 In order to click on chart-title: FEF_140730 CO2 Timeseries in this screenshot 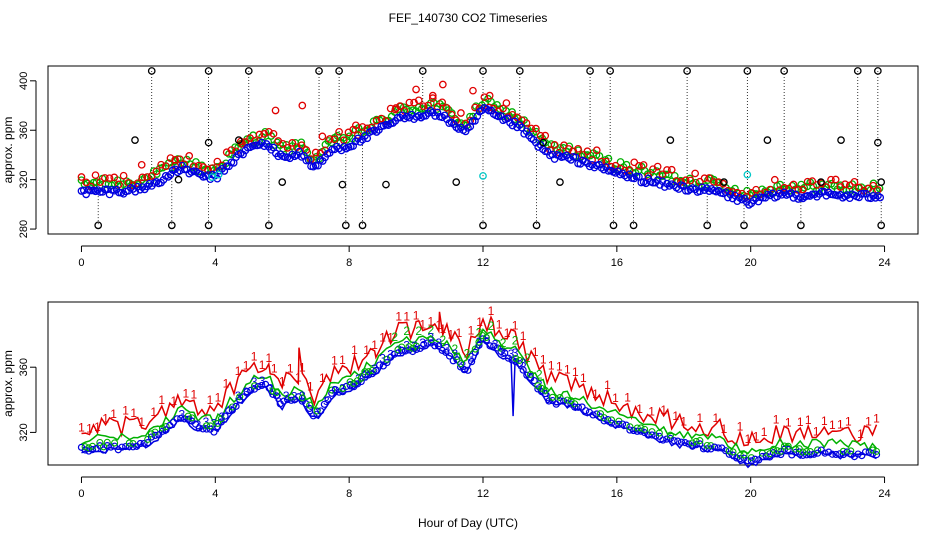, I will do `click(468, 18)`.